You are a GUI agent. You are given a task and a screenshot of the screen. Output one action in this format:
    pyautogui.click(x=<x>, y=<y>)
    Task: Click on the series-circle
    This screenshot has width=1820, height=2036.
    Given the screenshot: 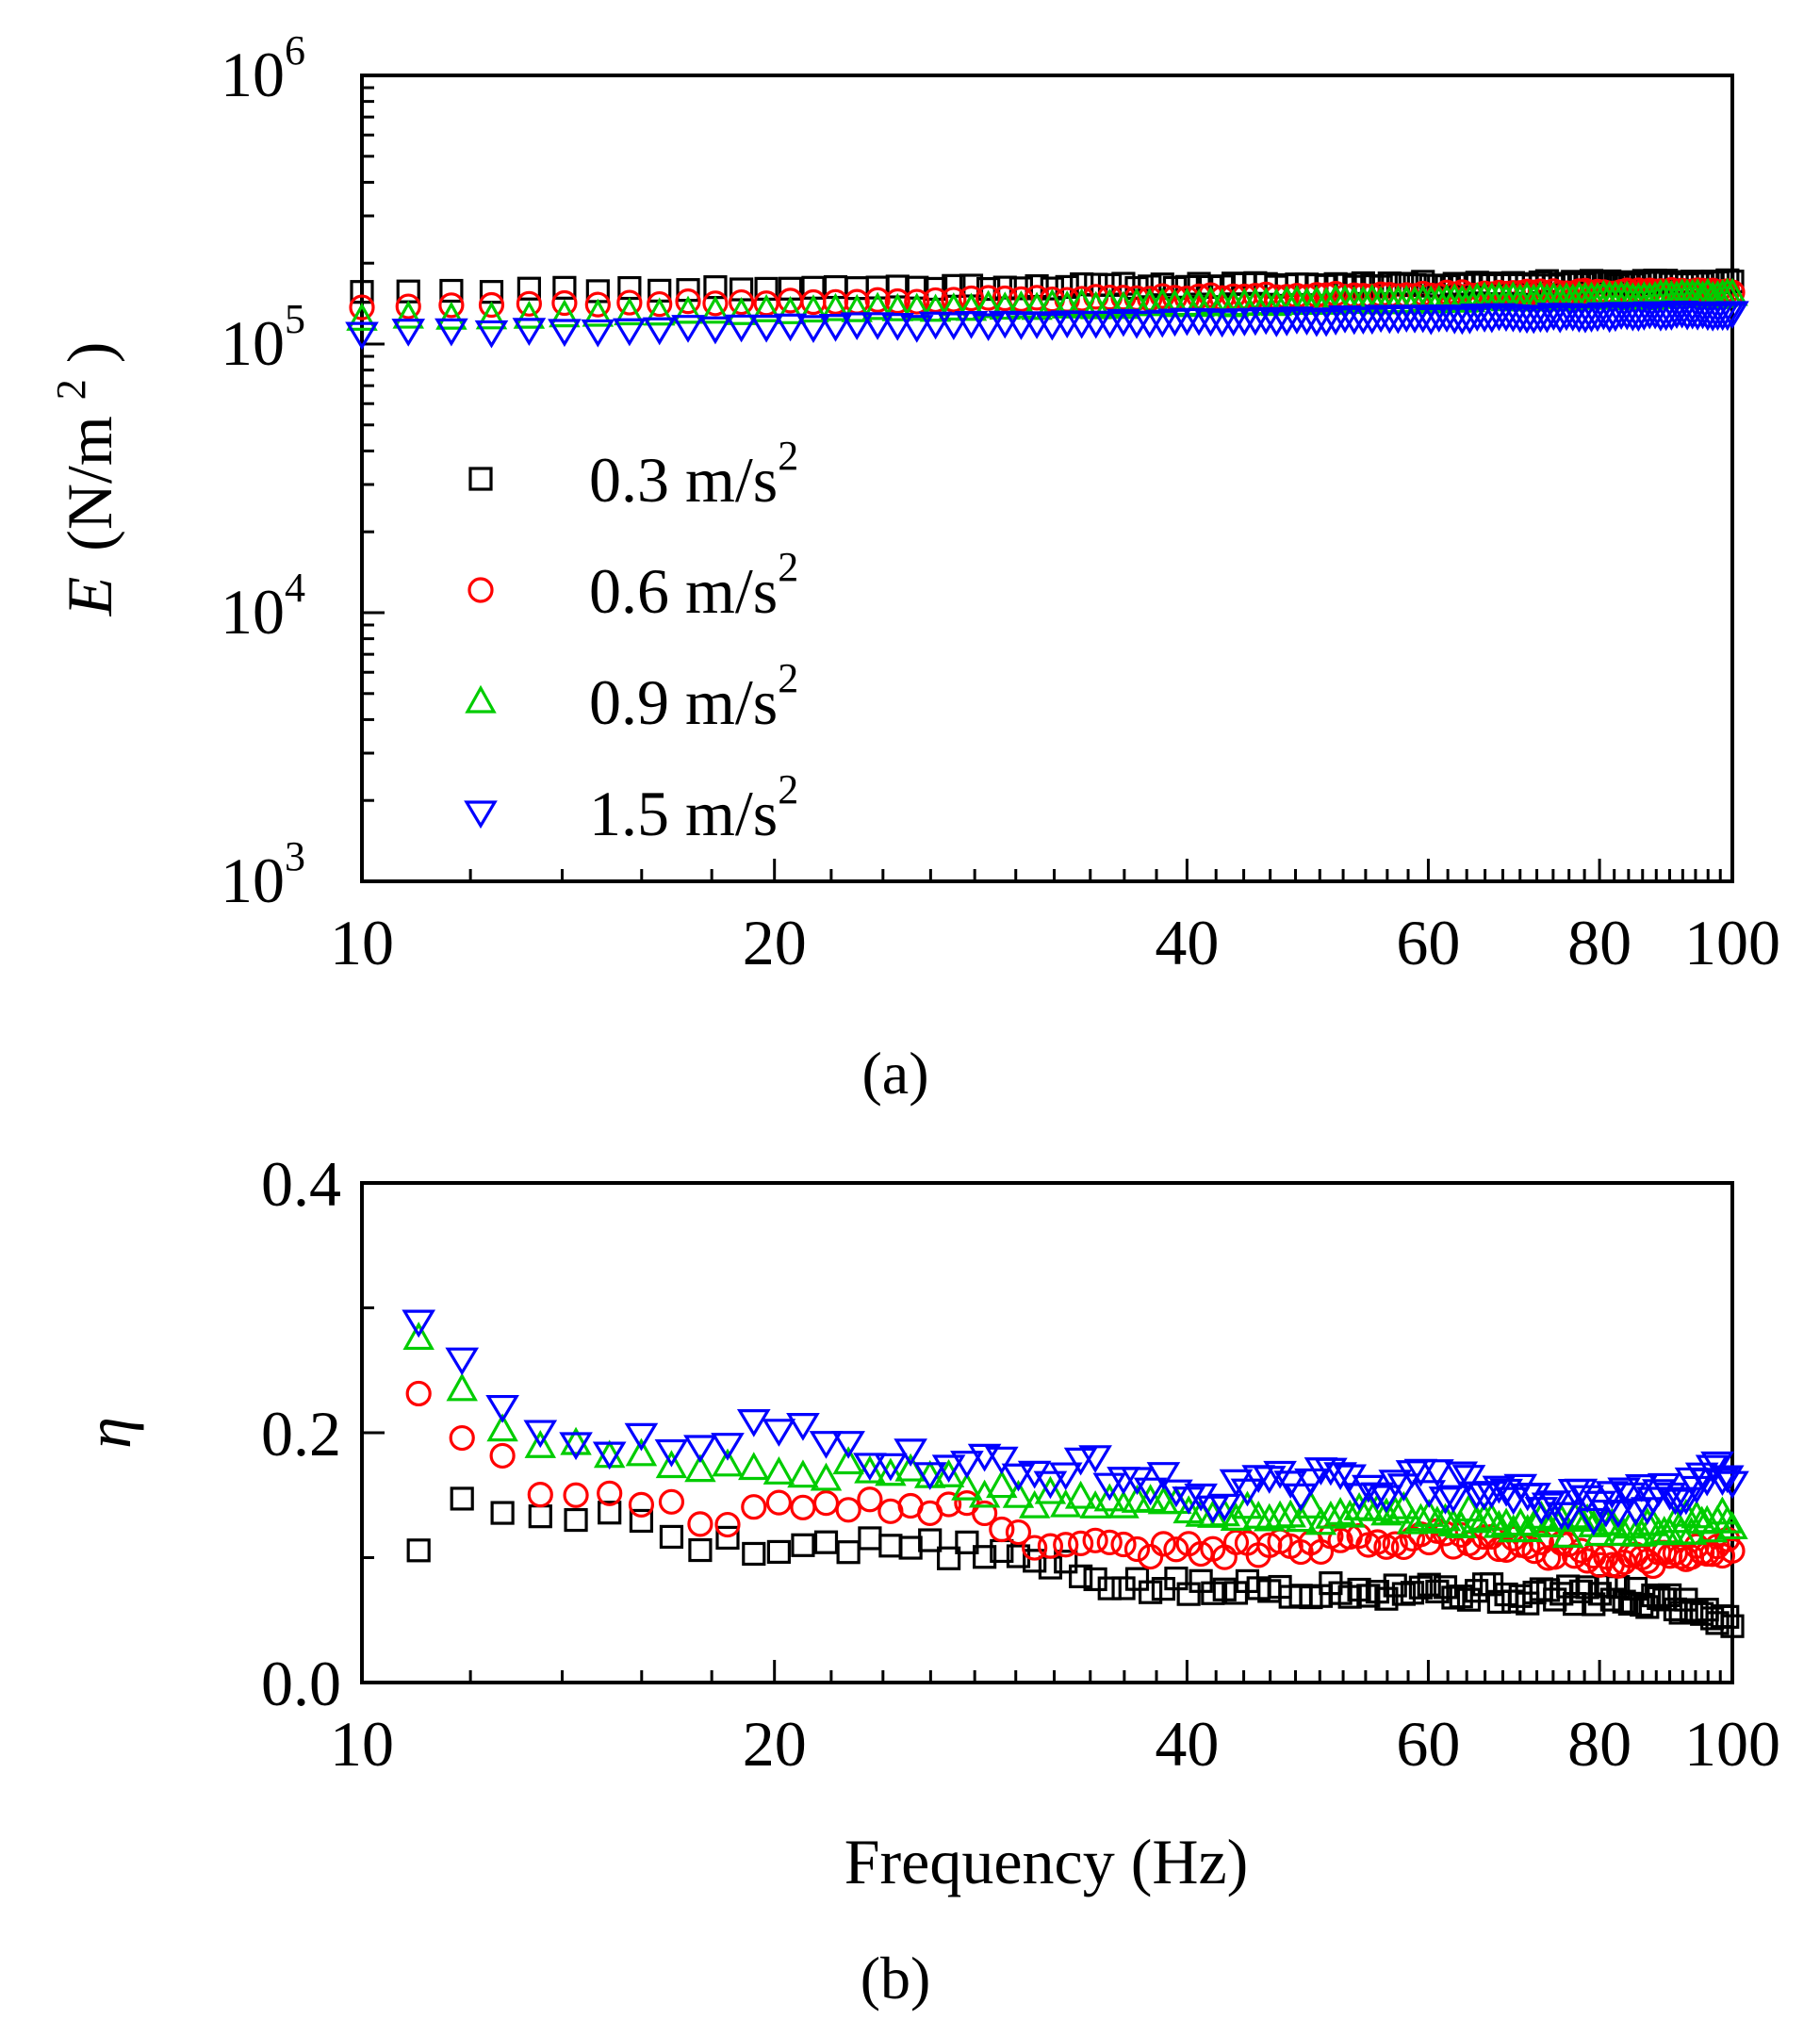 What is the action you would take?
    pyautogui.click(x=1075, y=1480)
    